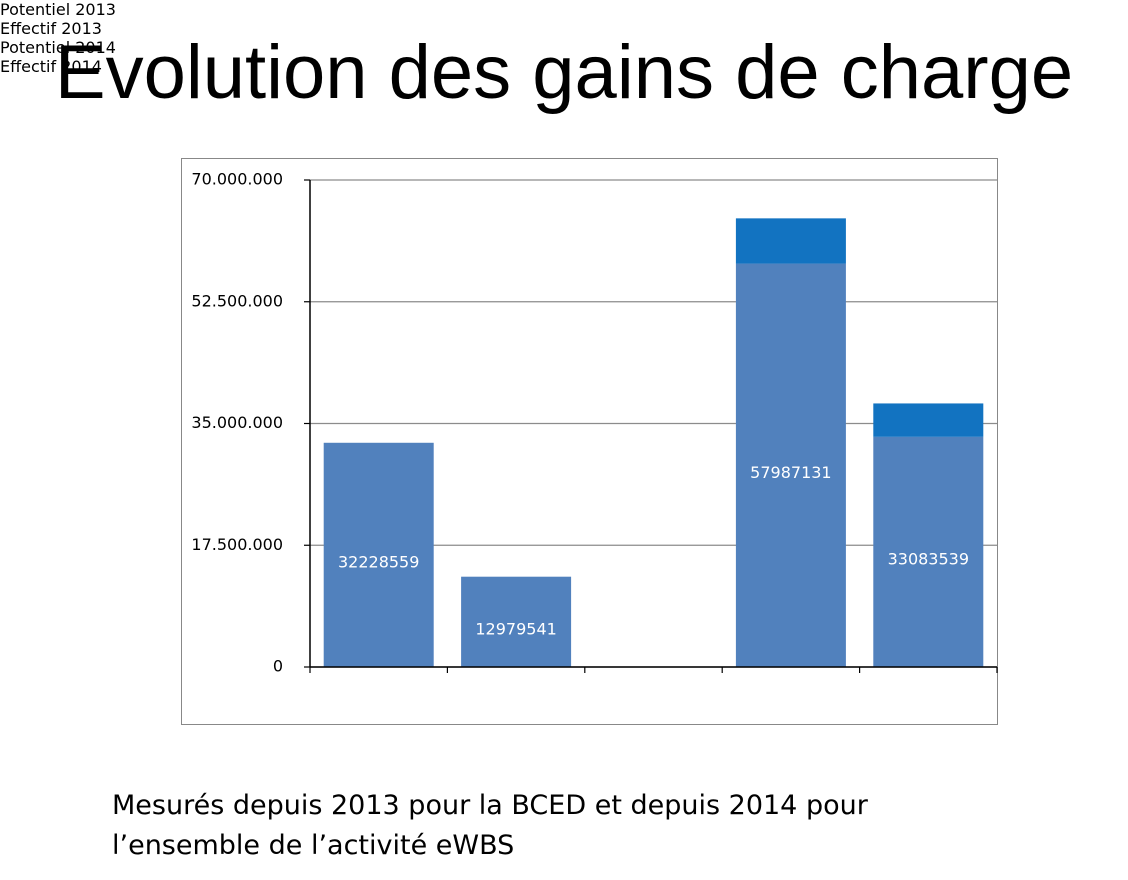 The width and height of the screenshot is (1128, 880). What do you see at coordinates (58, 47) in the screenshot?
I see `x-tick-label: Potentiel 2014` at bounding box center [58, 47].